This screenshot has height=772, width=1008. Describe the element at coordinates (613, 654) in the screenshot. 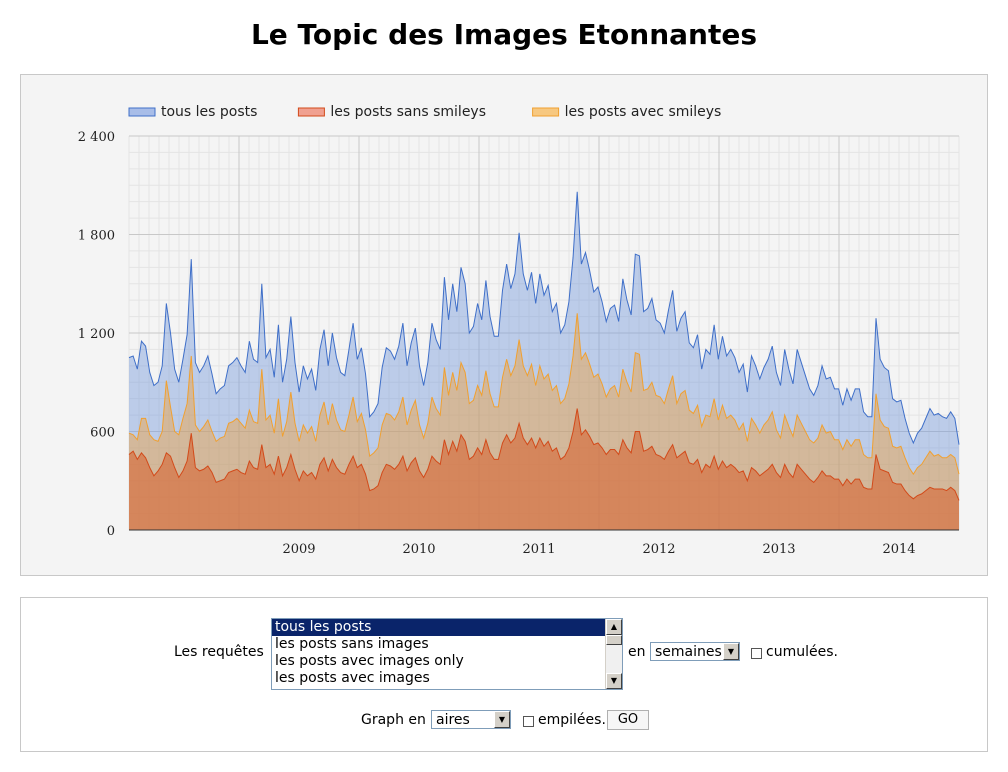

I see `listbox-scrollbar: ▲ ▼` at that location.